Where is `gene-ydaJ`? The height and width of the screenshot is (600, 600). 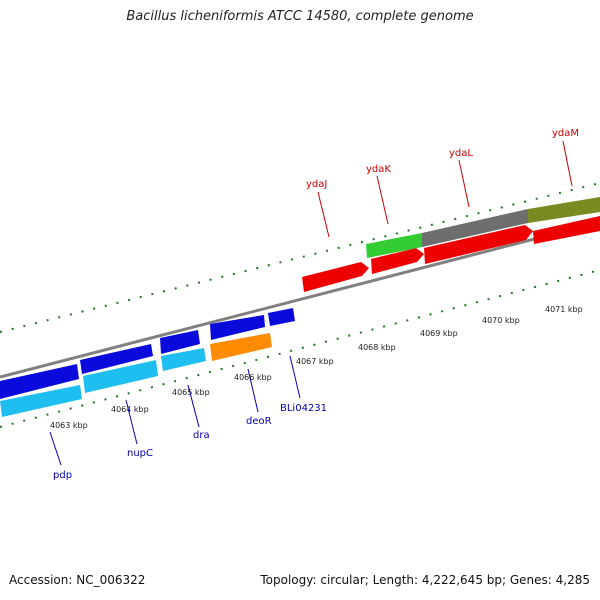
gene-ydaJ is located at coordinates (335, 277).